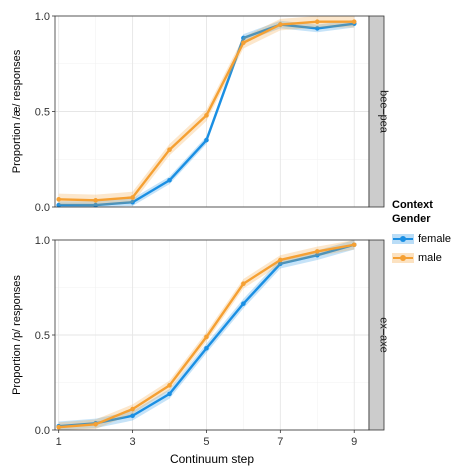  Describe the element at coordinates (280, 442) in the screenshot. I see `x-tick-label: 7` at that location.